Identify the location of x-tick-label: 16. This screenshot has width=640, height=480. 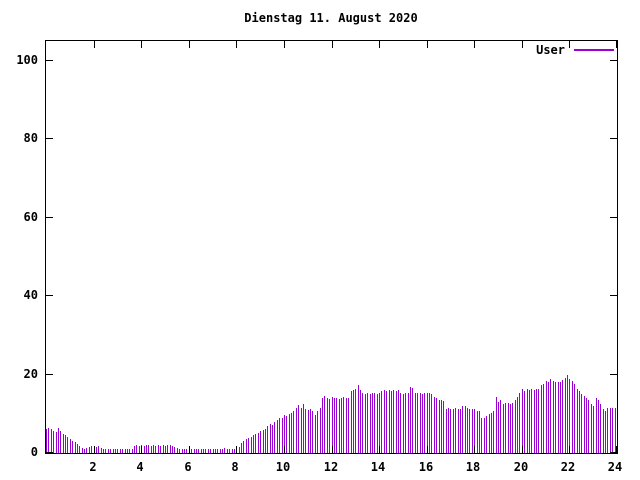
(426, 467).